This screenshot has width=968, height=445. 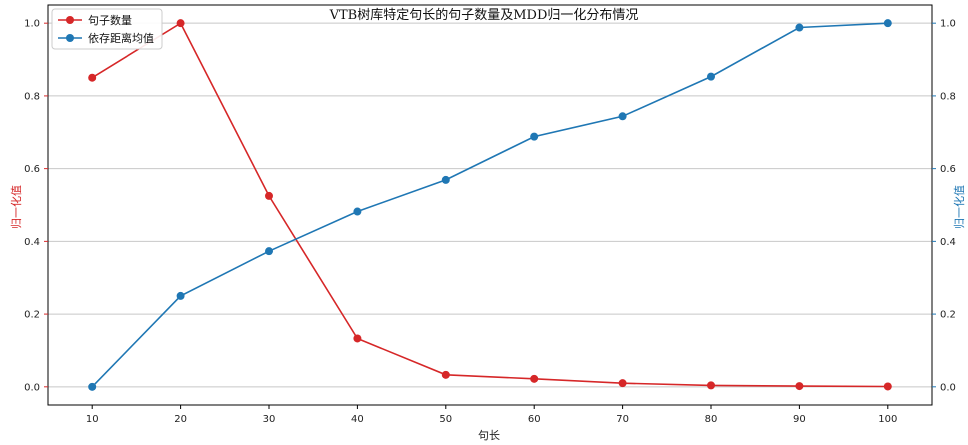 I want to click on x-tick-label: 70, so click(x=622, y=419).